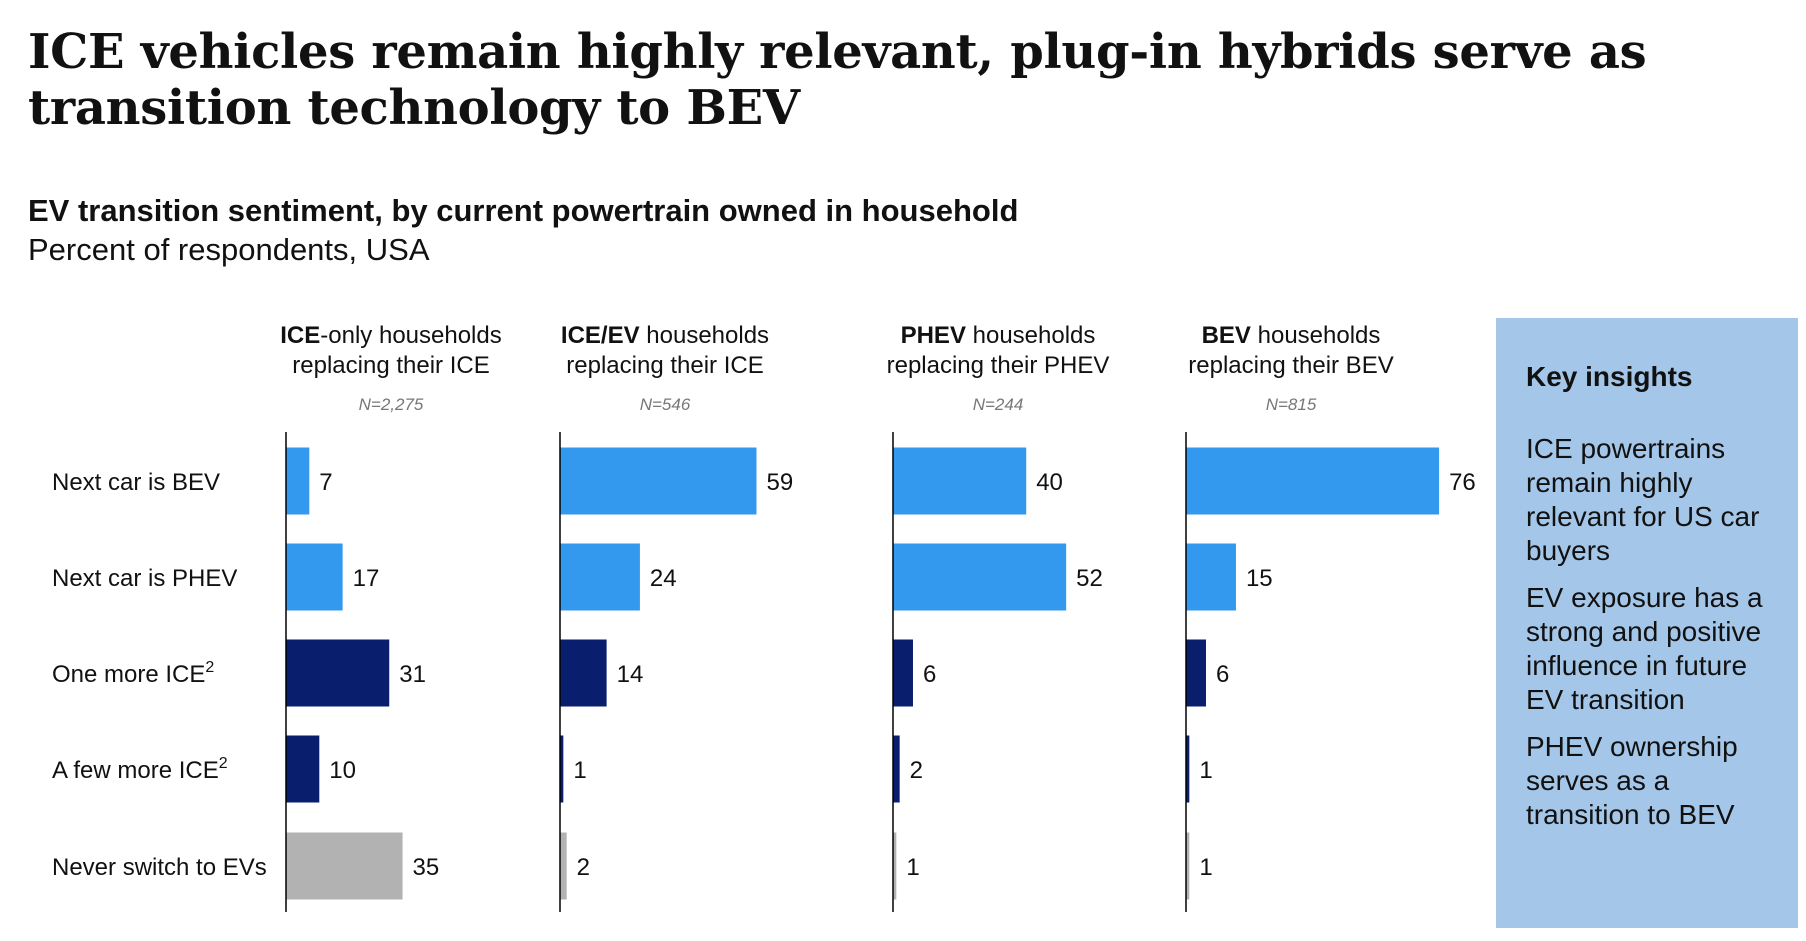  I want to click on data-label: 59, so click(779, 482).